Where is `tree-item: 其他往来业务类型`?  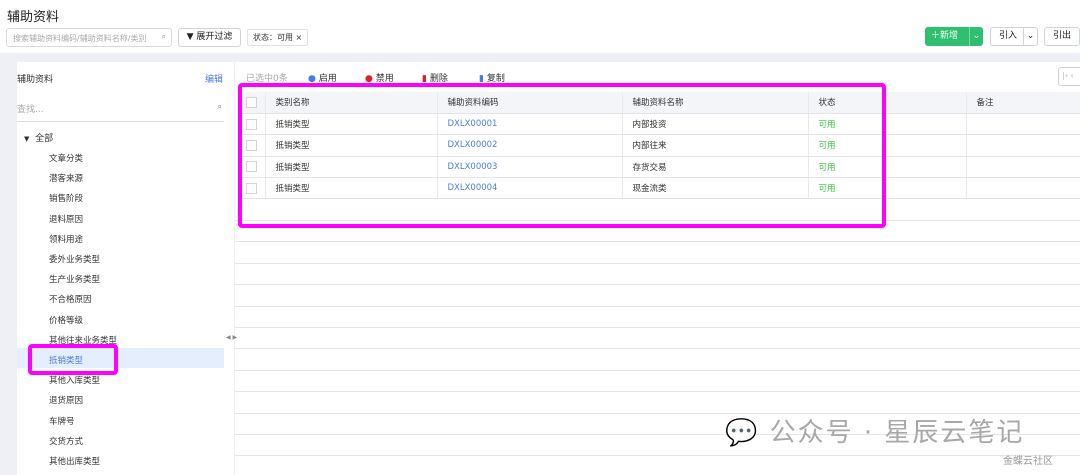
tree-item: 其他往来业务类型 is located at coordinates (83, 340).